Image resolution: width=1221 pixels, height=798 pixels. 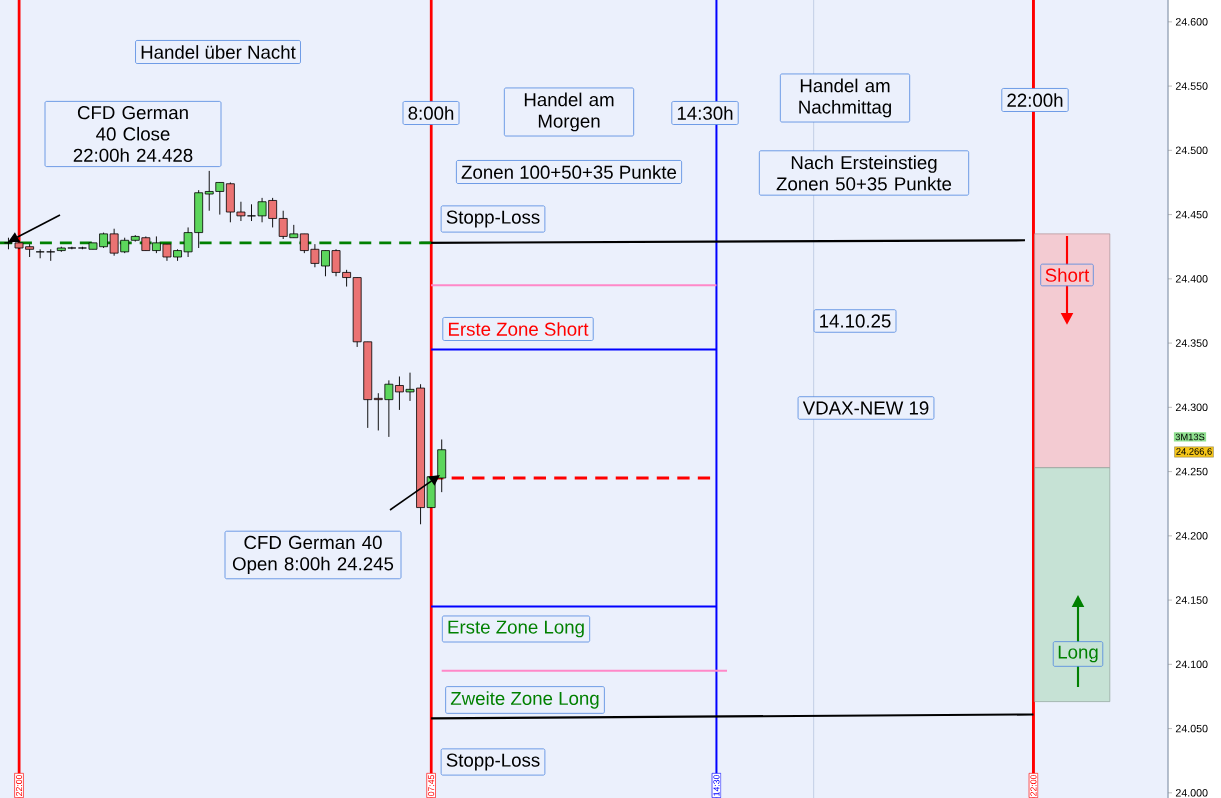 What do you see at coordinates (1191, 471) in the screenshot?
I see `y-tick-label: 24.250` at bounding box center [1191, 471].